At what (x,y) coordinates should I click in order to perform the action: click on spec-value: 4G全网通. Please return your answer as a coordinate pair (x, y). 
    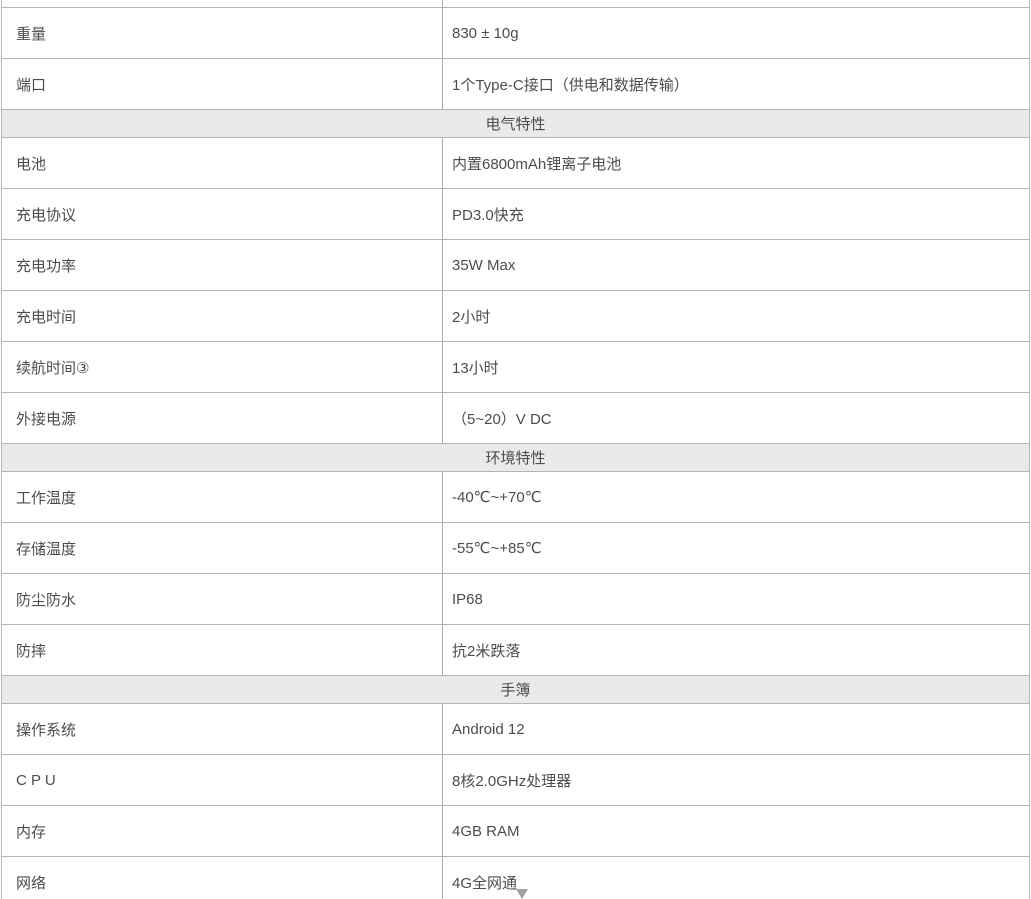
    Looking at the image, I should click on (485, 883).